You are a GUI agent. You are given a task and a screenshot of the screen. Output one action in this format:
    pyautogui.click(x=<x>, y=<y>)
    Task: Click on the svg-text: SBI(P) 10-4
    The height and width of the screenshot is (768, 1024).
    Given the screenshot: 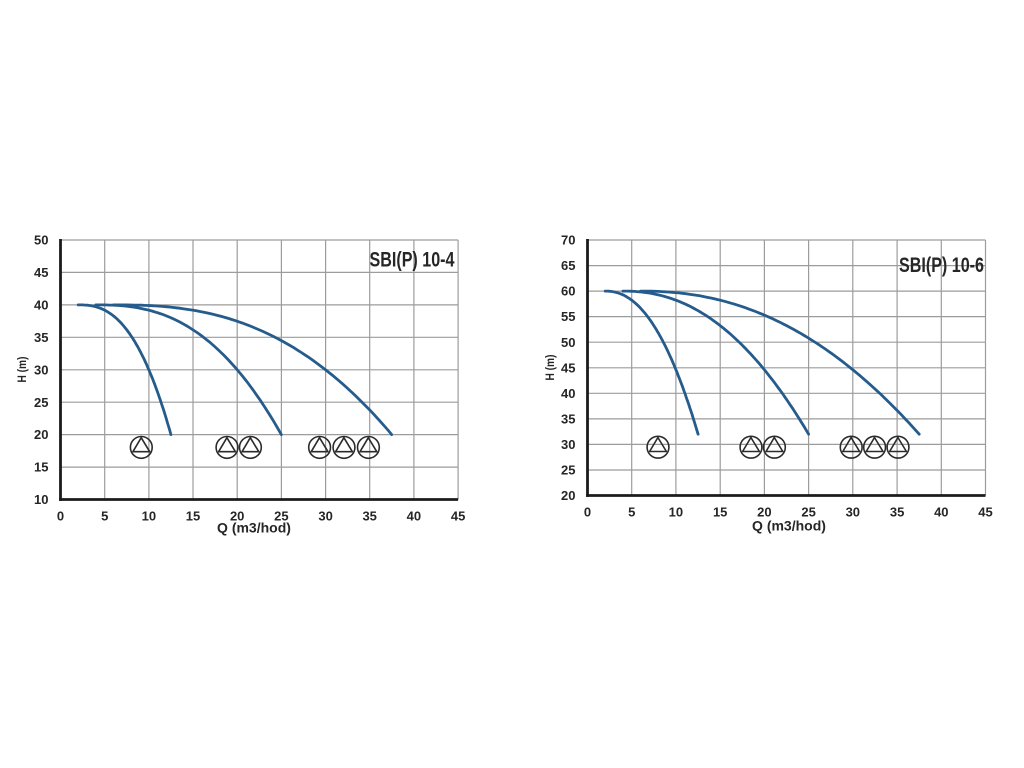 What is the action you would take?
    pyautogui.click(x=412, y=260)
    